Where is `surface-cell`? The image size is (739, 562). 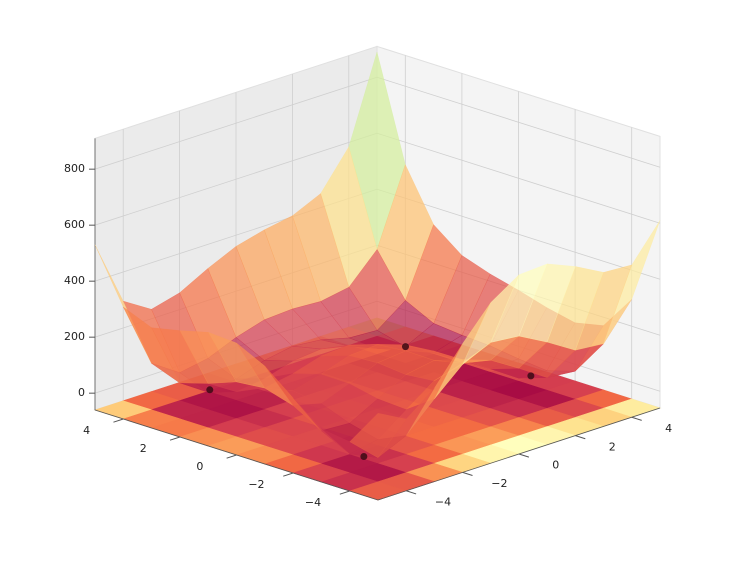 surface-cell is located at coordinates (378, 435).